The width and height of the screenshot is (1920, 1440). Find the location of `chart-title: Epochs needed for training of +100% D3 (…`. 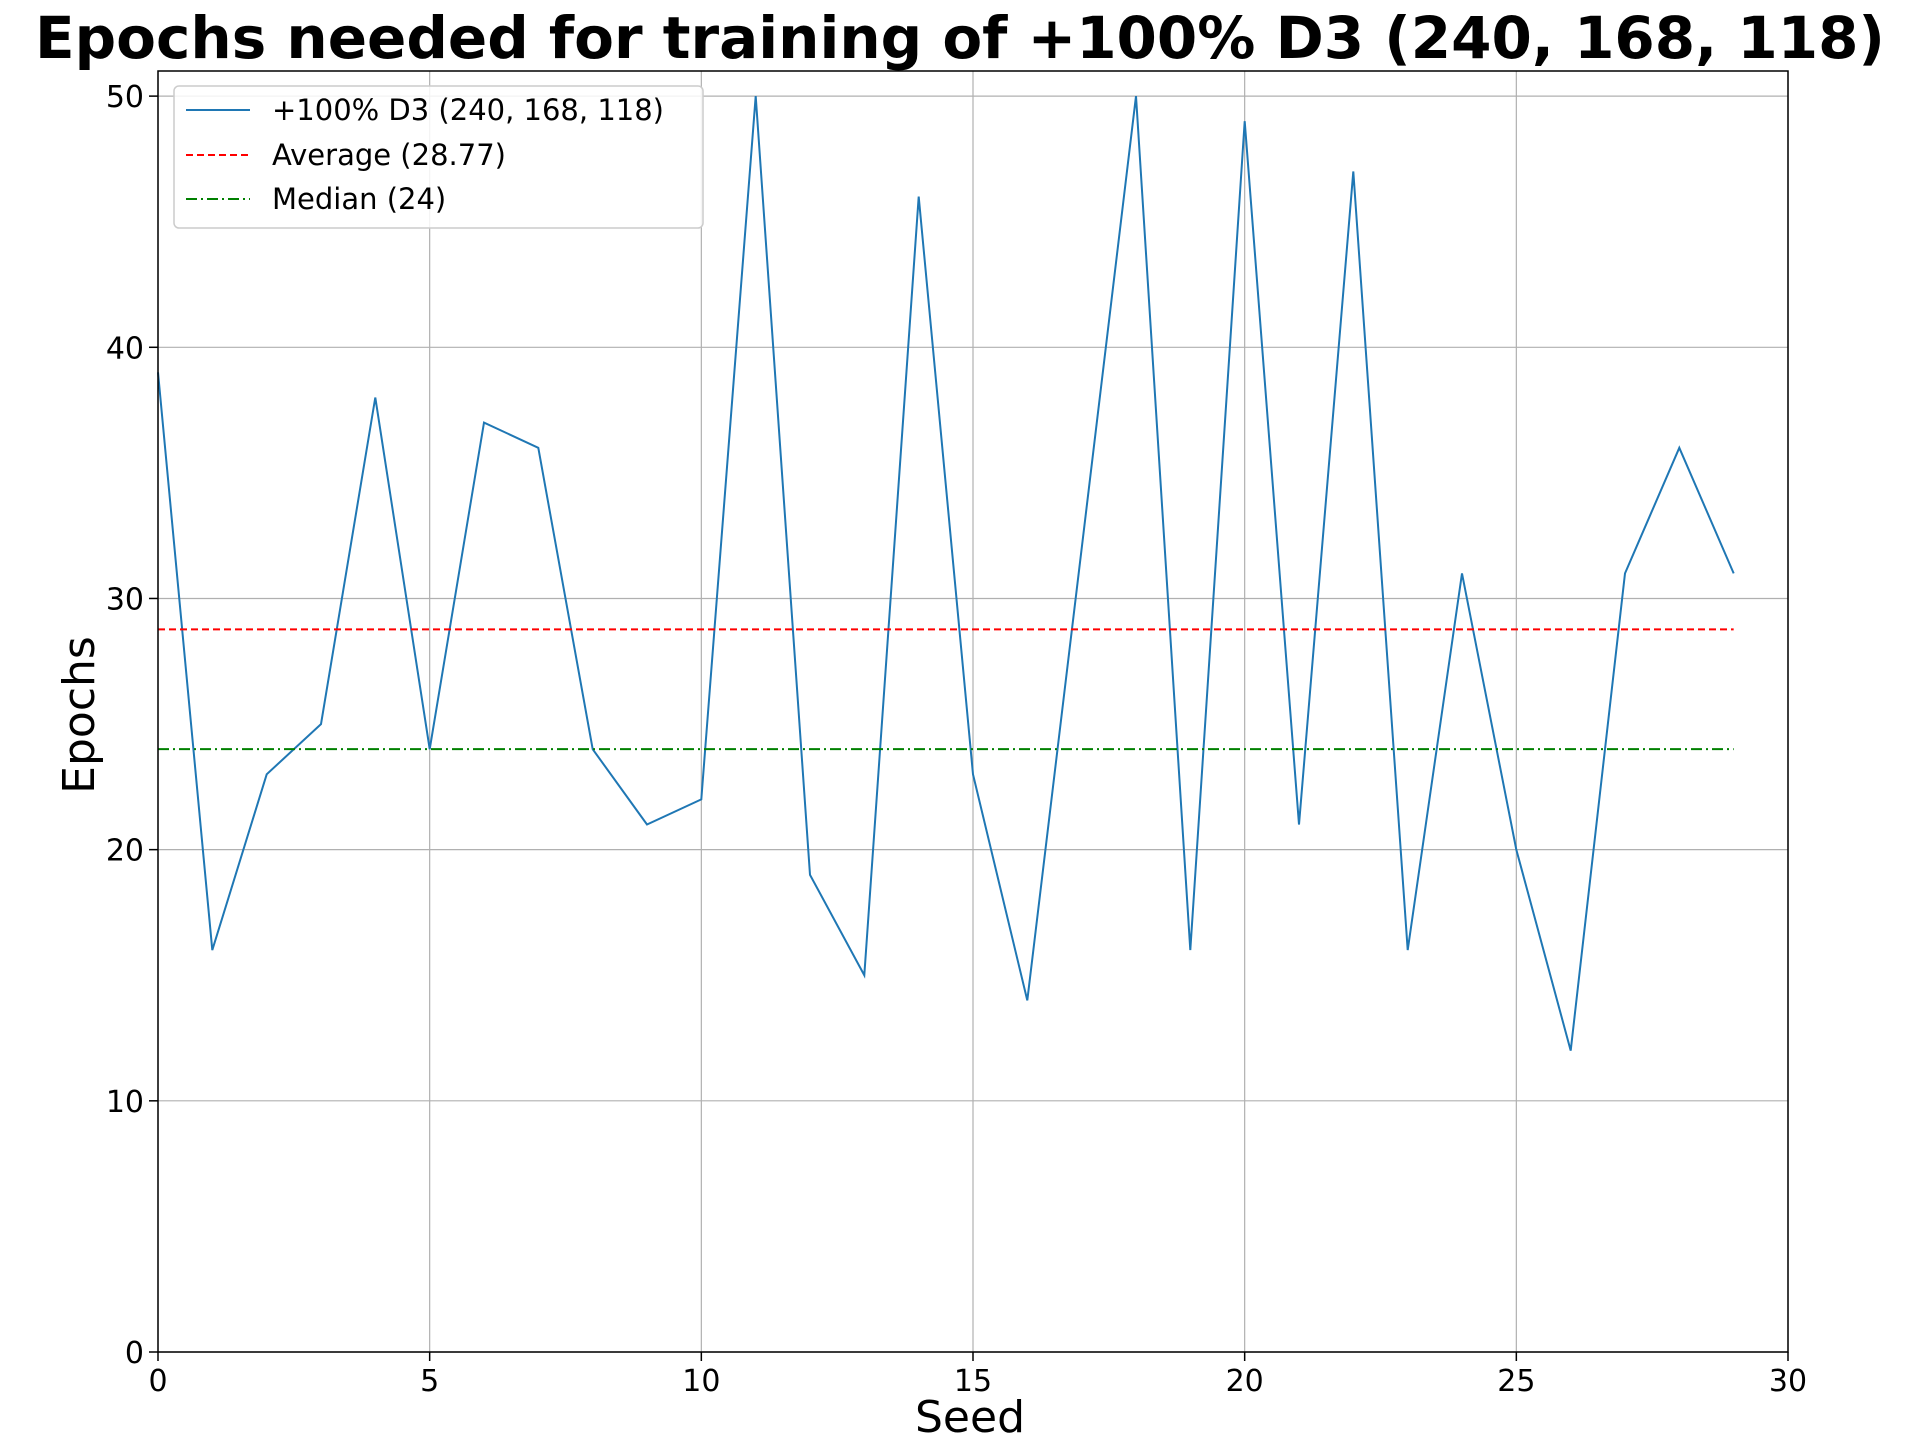

chart-title: Epochs needed for training of +100% D3 (… is located at coordinates (960, 38).